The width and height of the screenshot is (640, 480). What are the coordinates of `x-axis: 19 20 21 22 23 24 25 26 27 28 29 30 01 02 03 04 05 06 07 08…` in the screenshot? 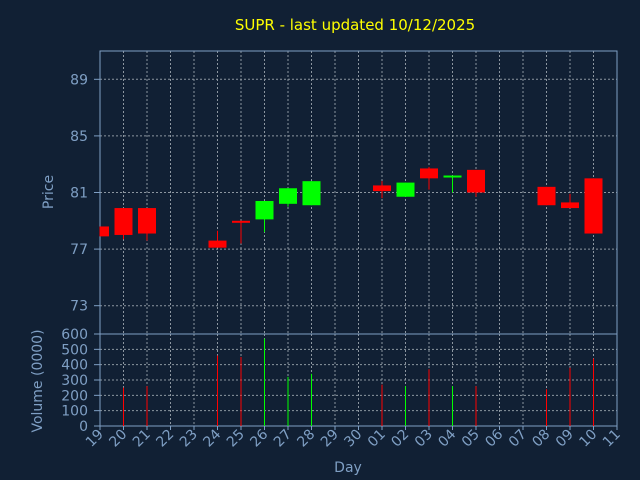 It's located at (353, 438).